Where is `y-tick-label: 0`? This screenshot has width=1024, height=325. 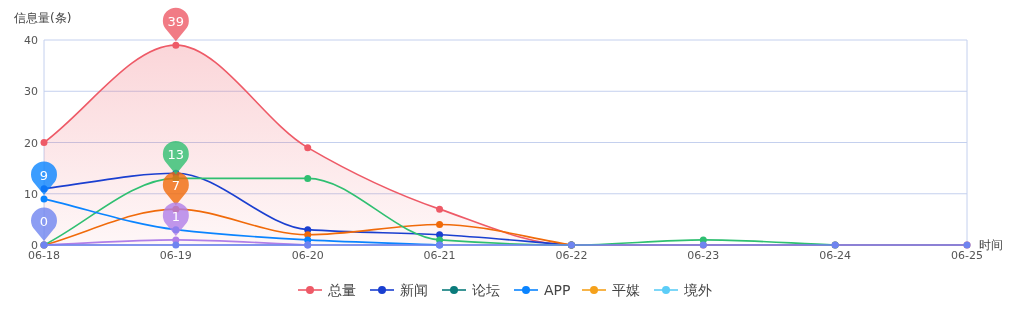 y-tick-label: 0 is located at coordinates (34, 245).